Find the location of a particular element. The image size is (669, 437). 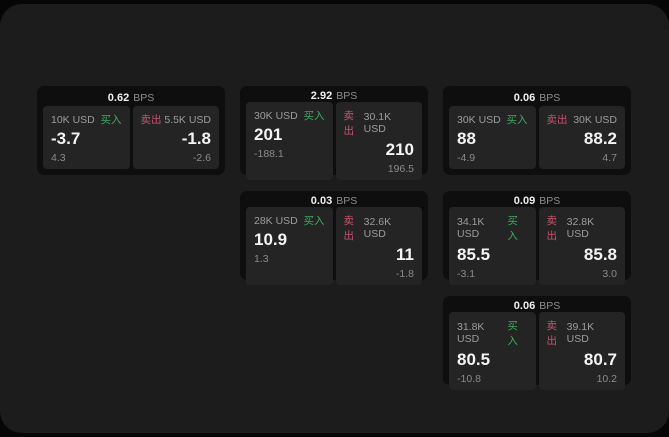

sell-panel-header: 卖出 32.8K USD is located at coordinates (582, 228).